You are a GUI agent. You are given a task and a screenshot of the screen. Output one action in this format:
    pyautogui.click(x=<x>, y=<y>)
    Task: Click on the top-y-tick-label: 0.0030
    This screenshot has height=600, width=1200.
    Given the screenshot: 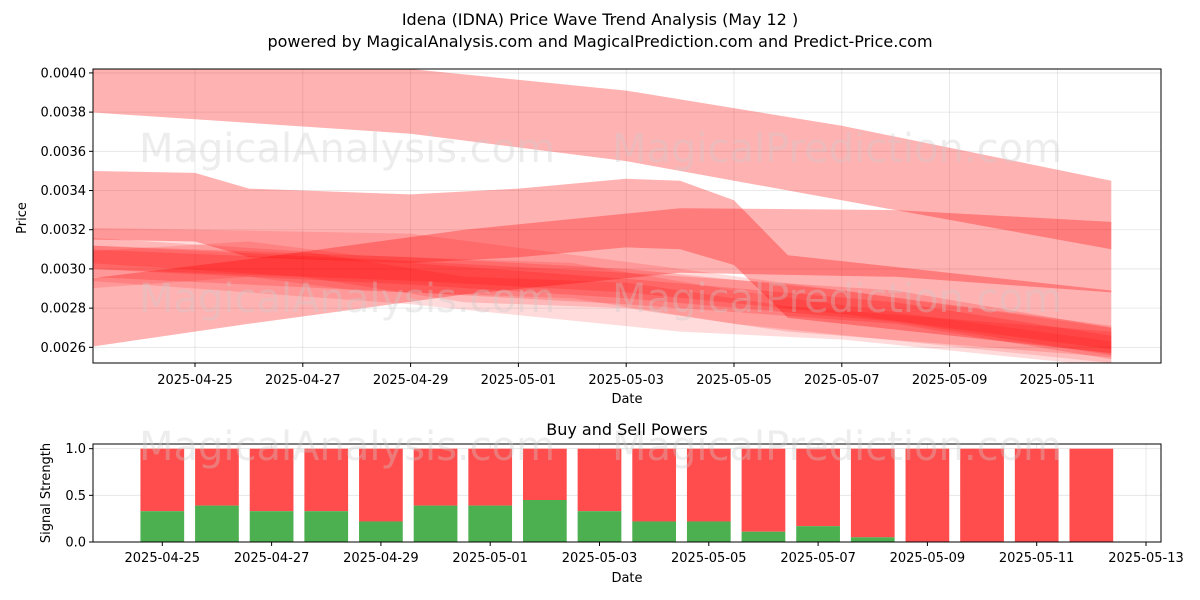 What is the action you would take?
    pyautogui.click(x=64, y=269)
    